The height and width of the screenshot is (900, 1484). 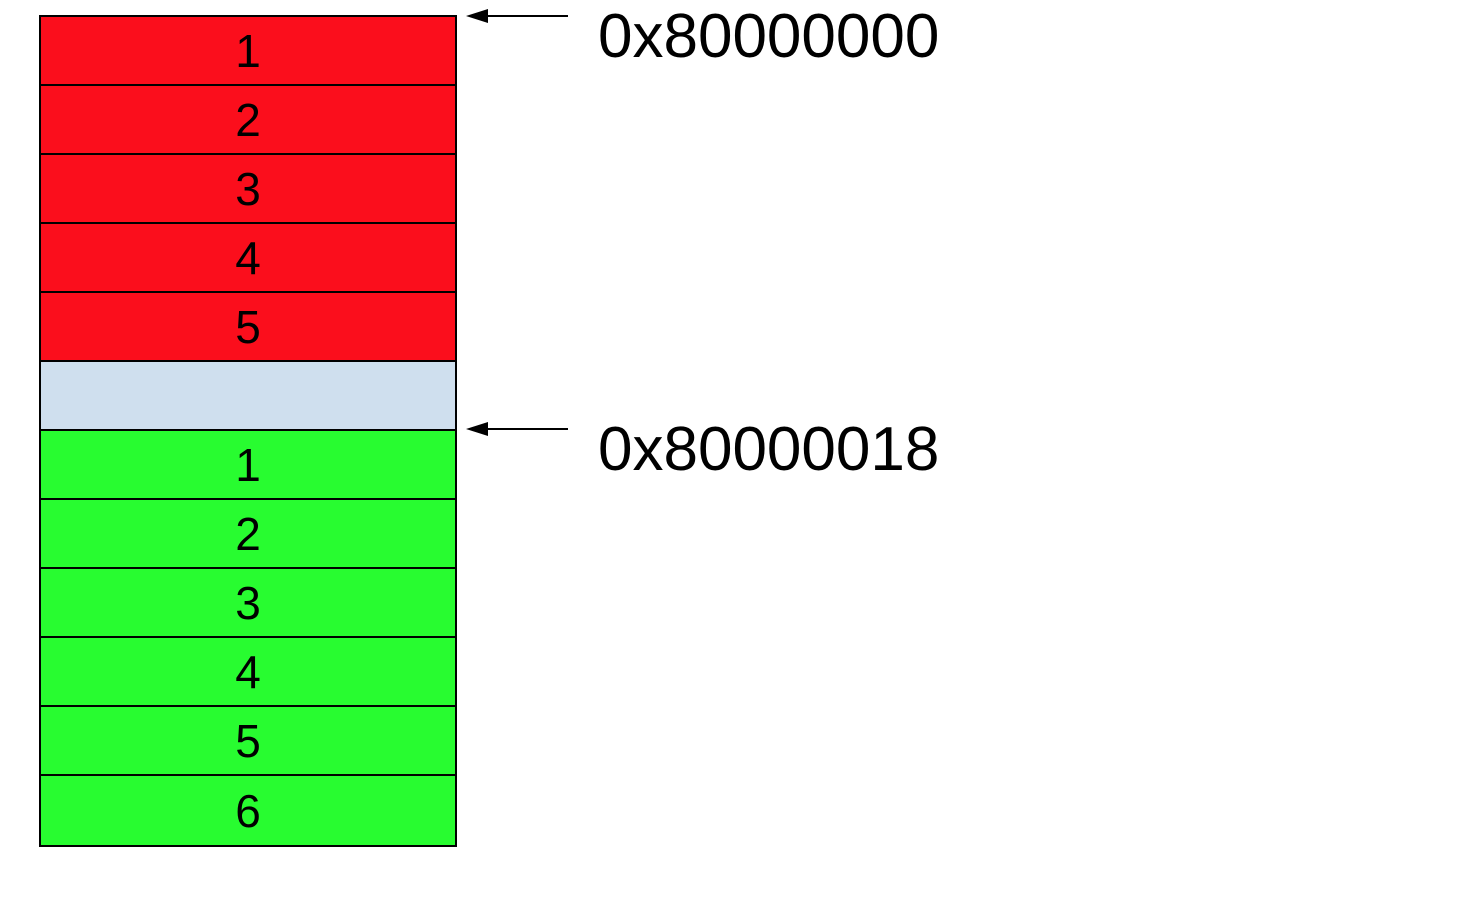 What do you see at coordinates (248, 396) in the screenshot?
I see `padding-cell` at bounding box center [248, 396].